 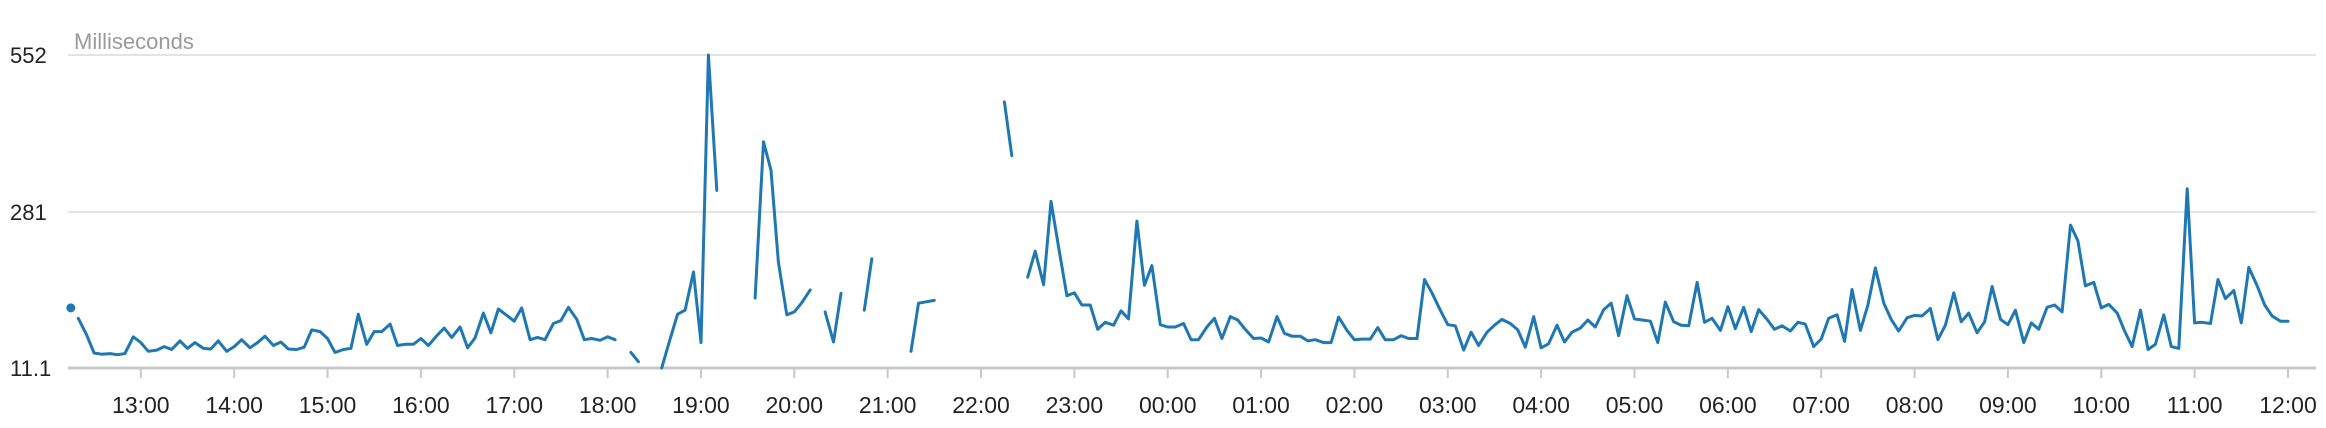 What do you see at coordinates (141, 405) in the screenshot?
I see `x-tick-label: 13:00` at bounding box center [141, 405].